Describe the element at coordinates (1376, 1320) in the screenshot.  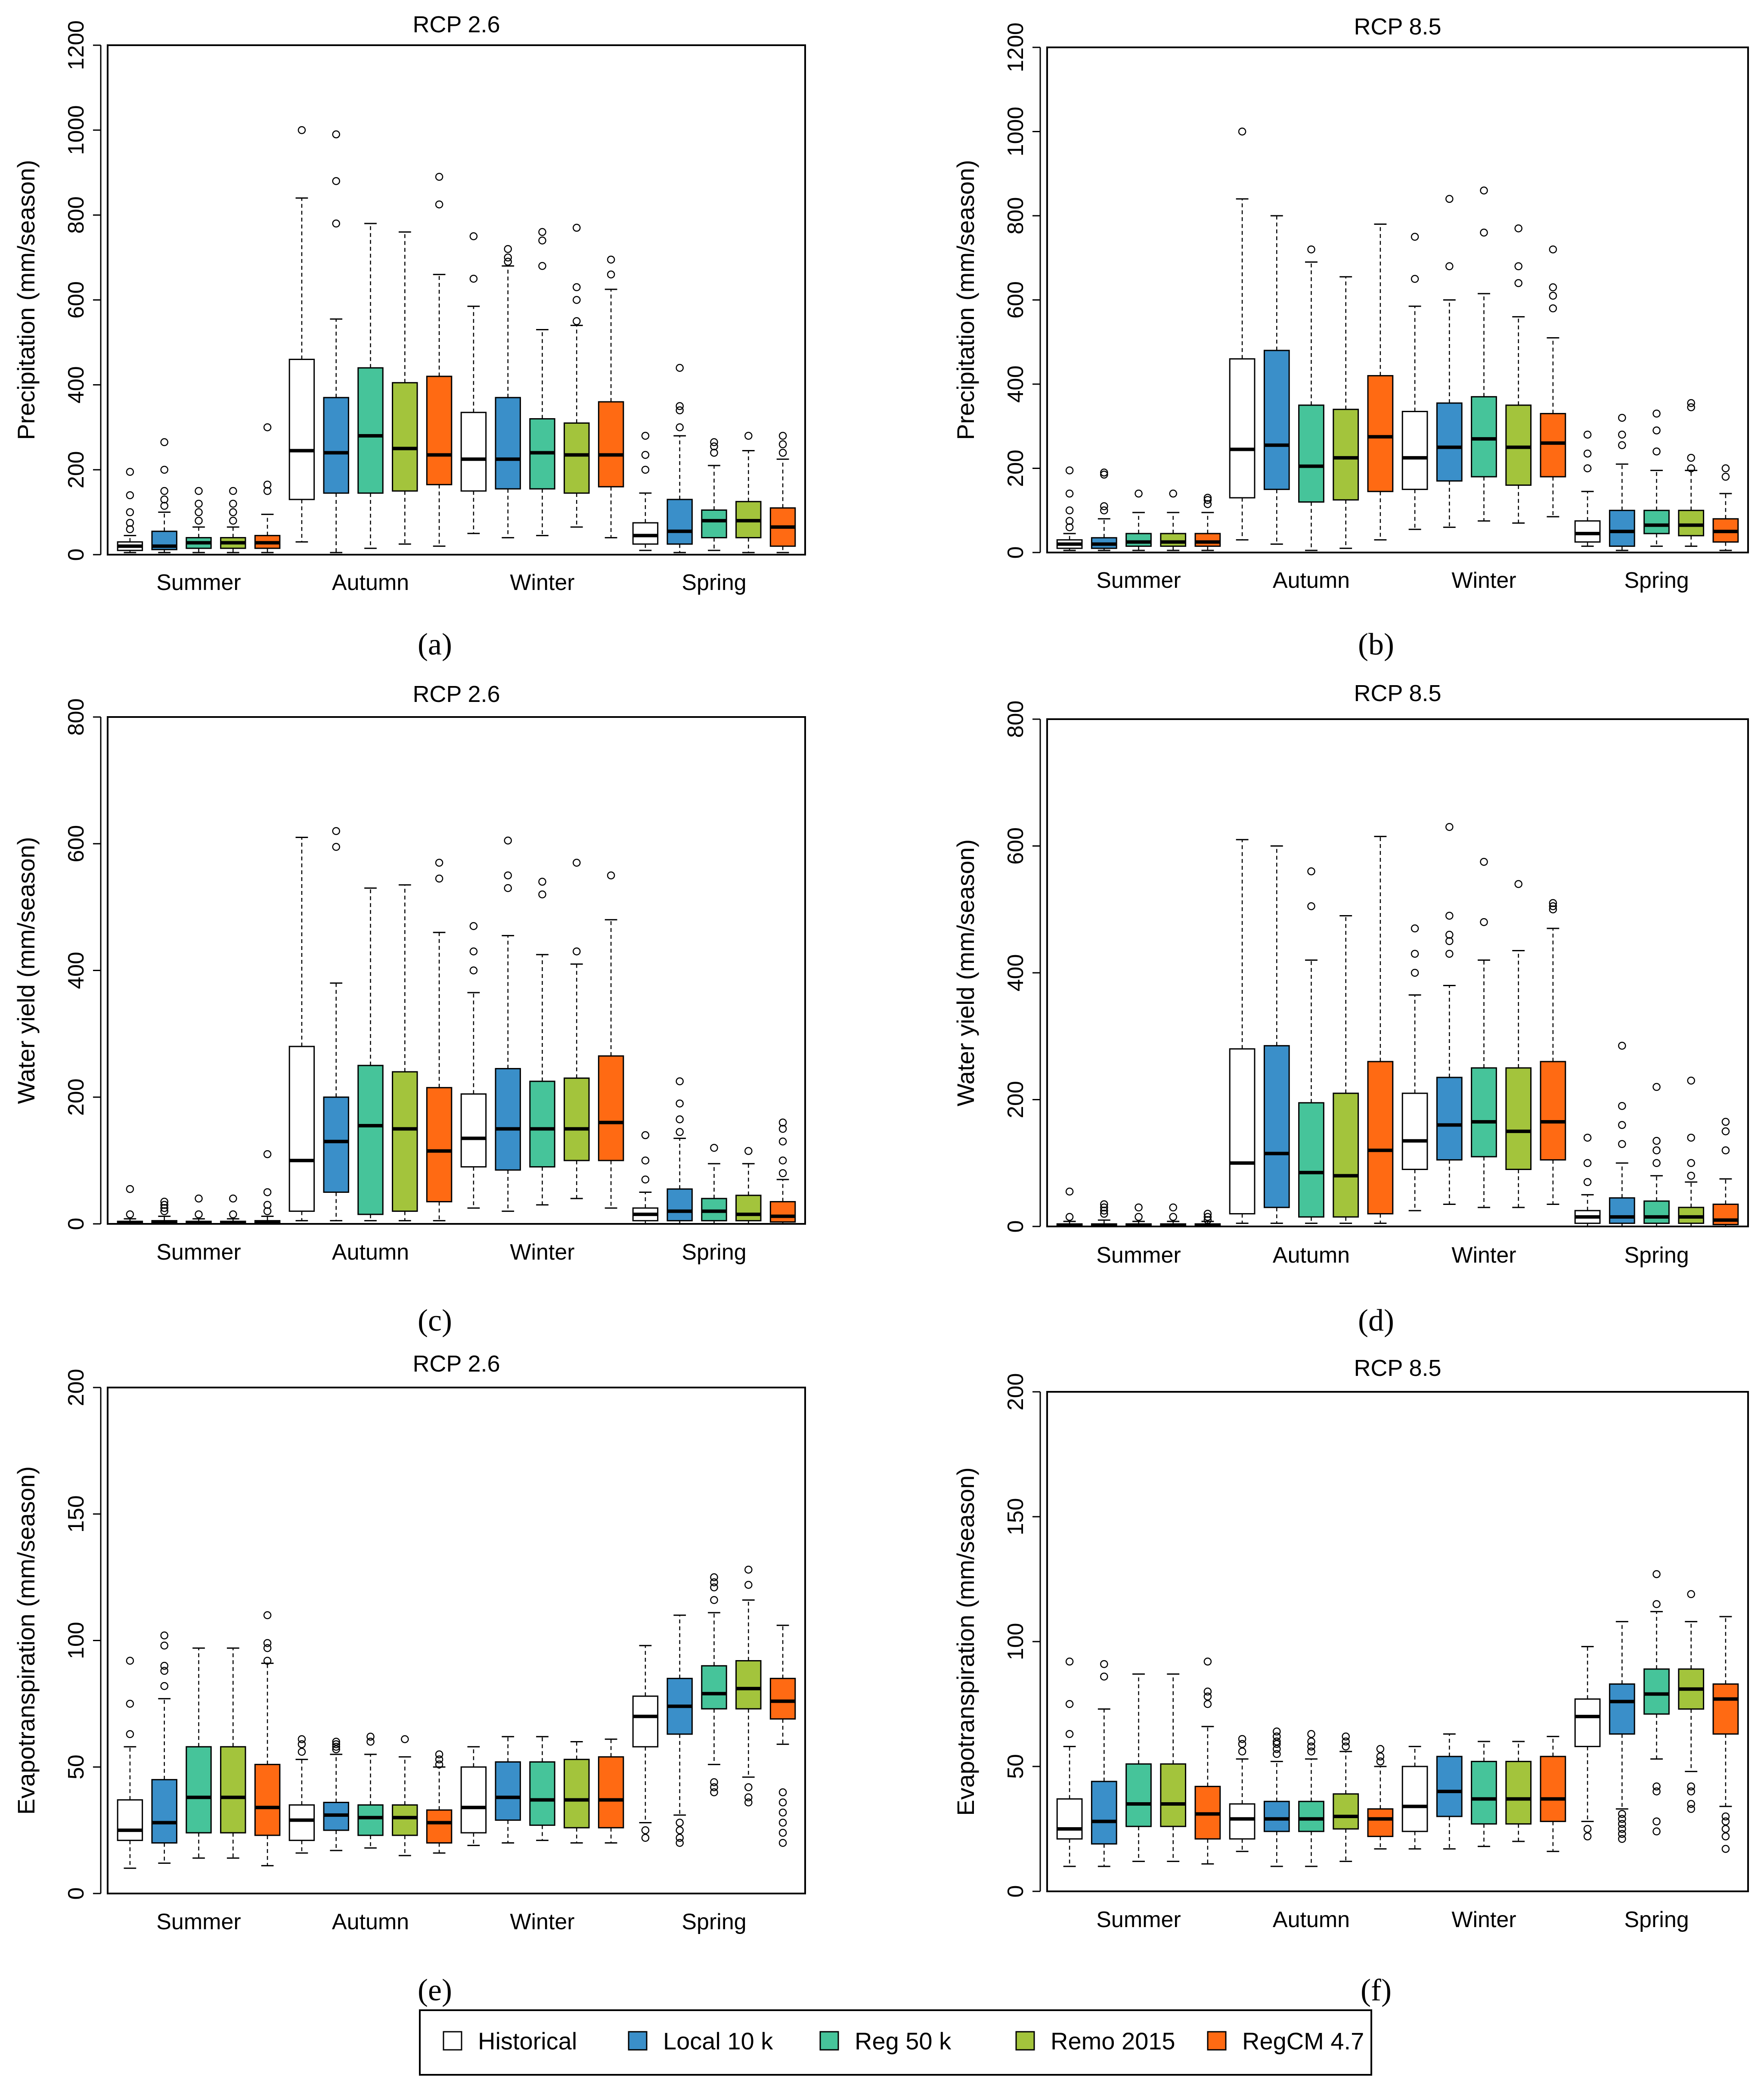
I see `panel-letter: (d)` at that location.